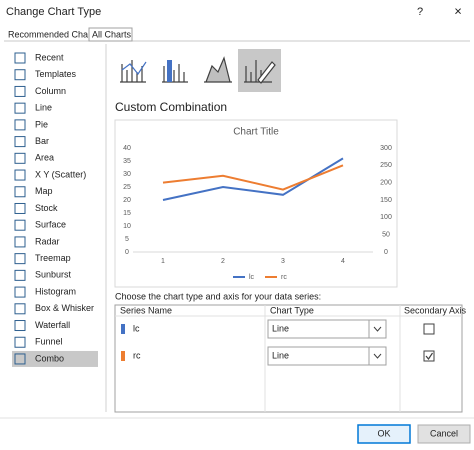 The height and width of the screenshot is (450, 474). Describe the element at coordinates (53, 275) in the screenshot. I see `chart-type-item: Sunburst` at that location.